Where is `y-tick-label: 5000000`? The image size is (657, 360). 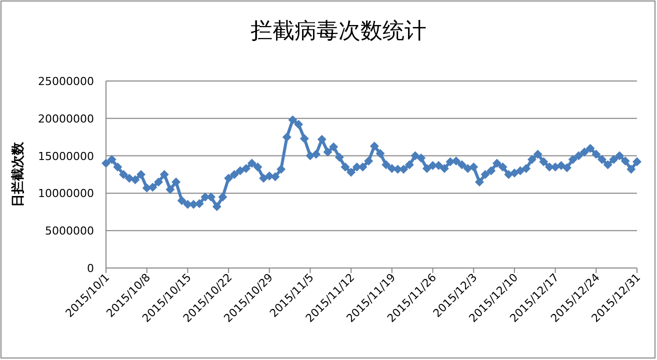 y-tick-label: 5000000 is located at coordinates (69, 231).